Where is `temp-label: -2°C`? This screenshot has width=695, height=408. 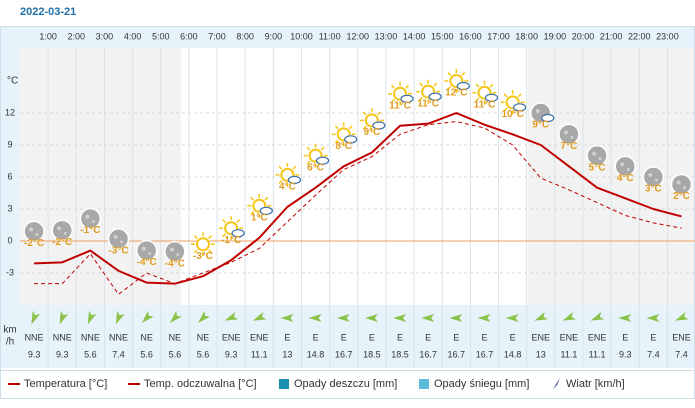 temp-label: -2°C is located at coordinates (34, 243).